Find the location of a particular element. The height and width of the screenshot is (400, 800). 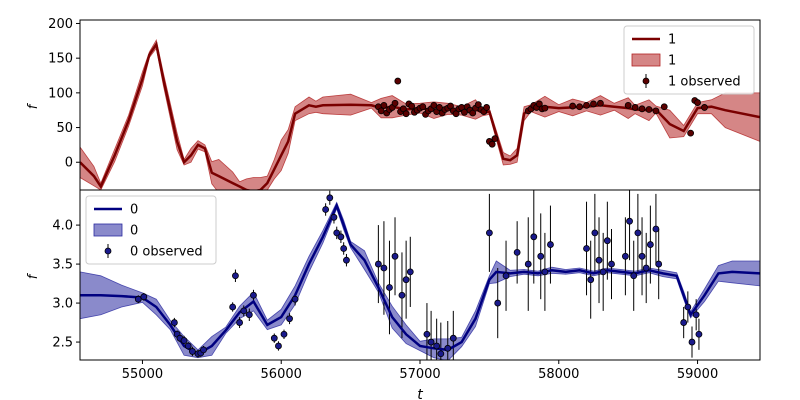

y-tick-label: 2.5 is located at coordinates (62, 343).